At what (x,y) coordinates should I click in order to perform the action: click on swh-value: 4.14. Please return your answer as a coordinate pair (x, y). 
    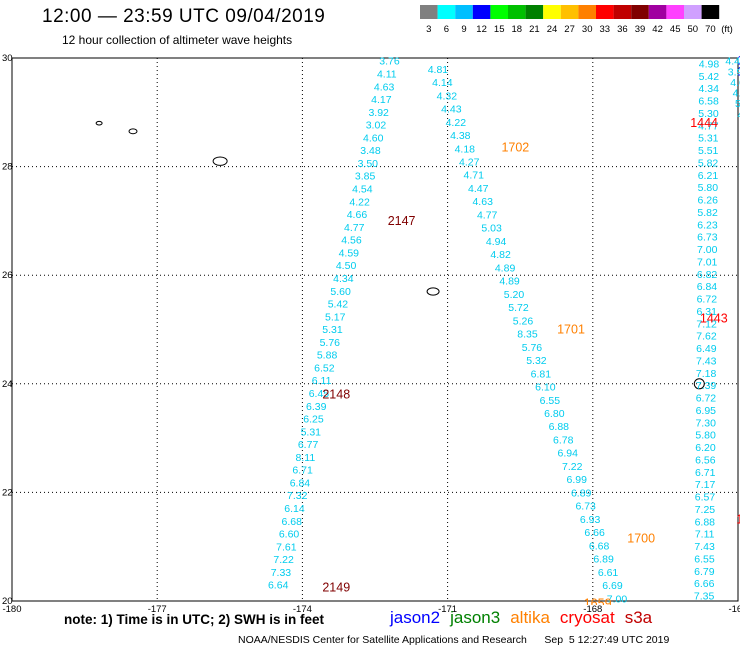
    Looking at the image, I should click on (442, 83).